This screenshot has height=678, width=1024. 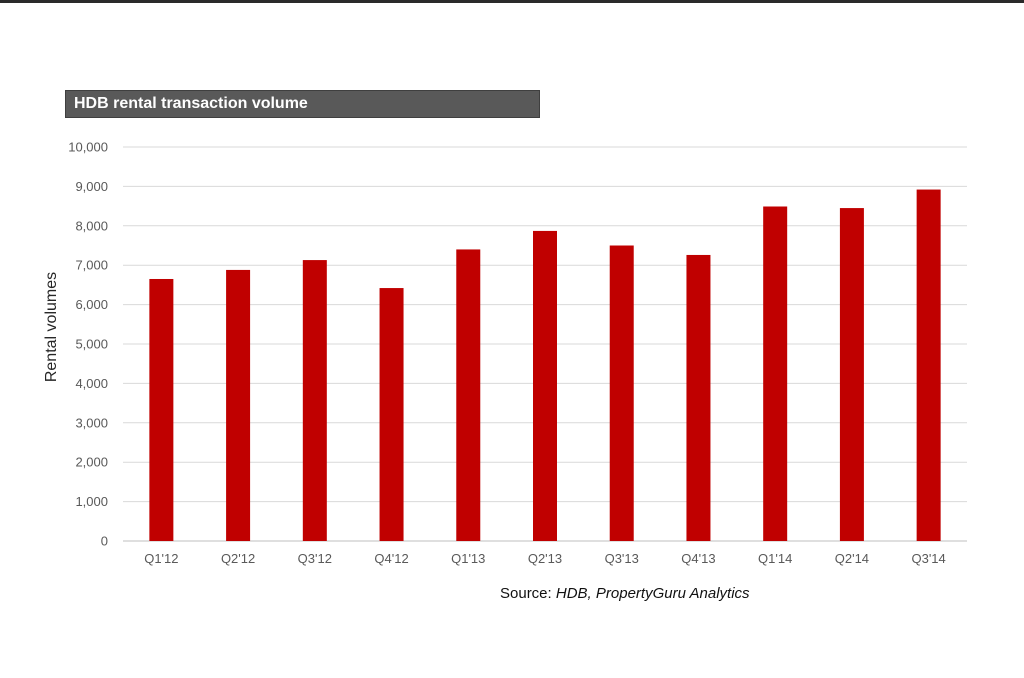 What do you see at coordinates (91, 304) in the screenshot?
I see `y-tick-label: 6,000` at bounding box center [91, 304].